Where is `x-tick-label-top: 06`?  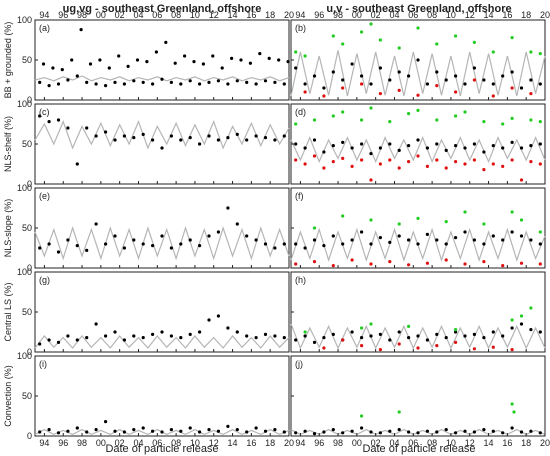 x-tick-label-top: 06 is located at coordinates (157, 15).